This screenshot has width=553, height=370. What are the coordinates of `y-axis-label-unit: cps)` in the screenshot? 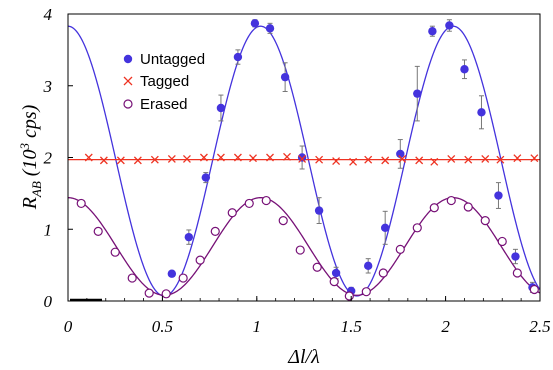 It's located at (30, 123).